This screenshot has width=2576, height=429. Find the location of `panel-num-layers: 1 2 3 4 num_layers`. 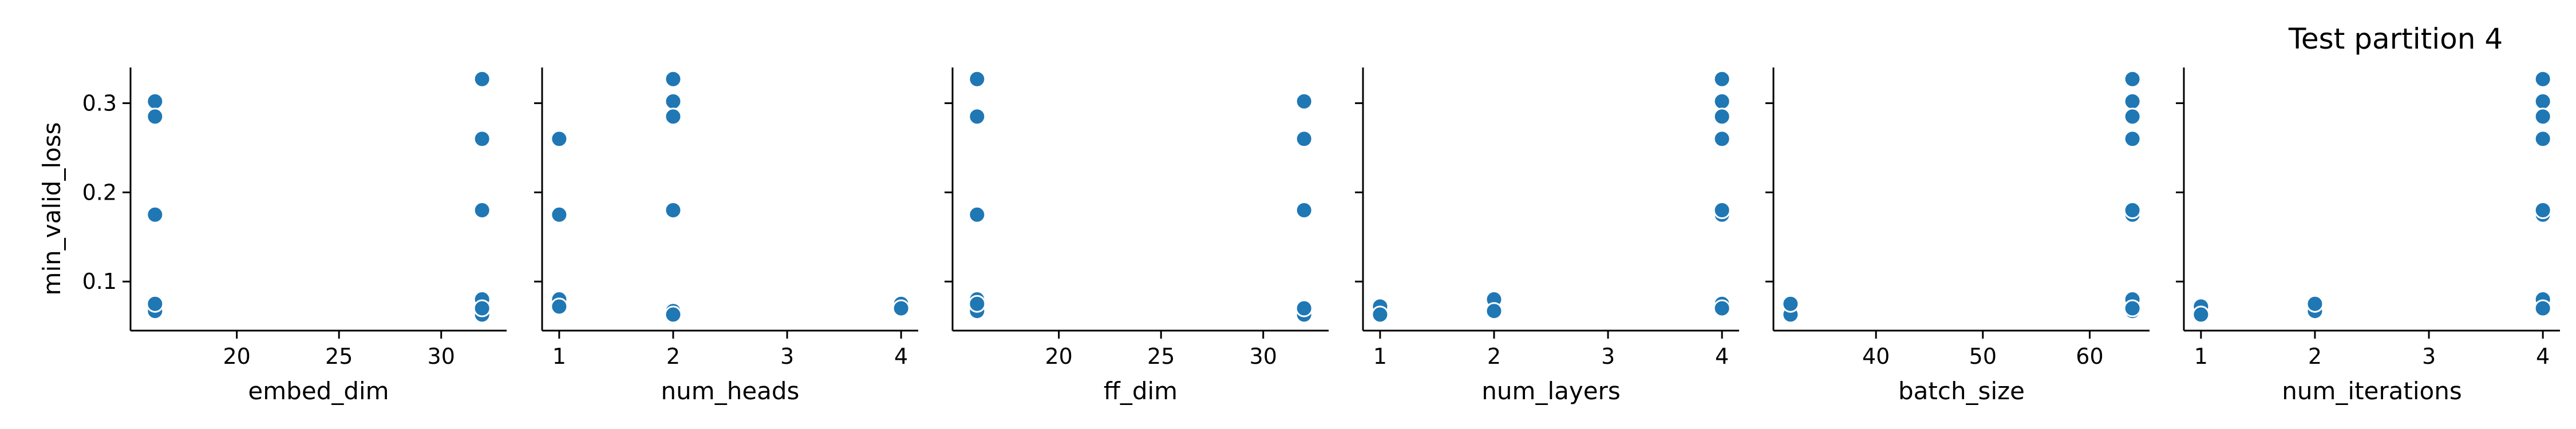

panel-num-layers: 1 2 3 4 num_layers is located at coordinates (1547, 236).